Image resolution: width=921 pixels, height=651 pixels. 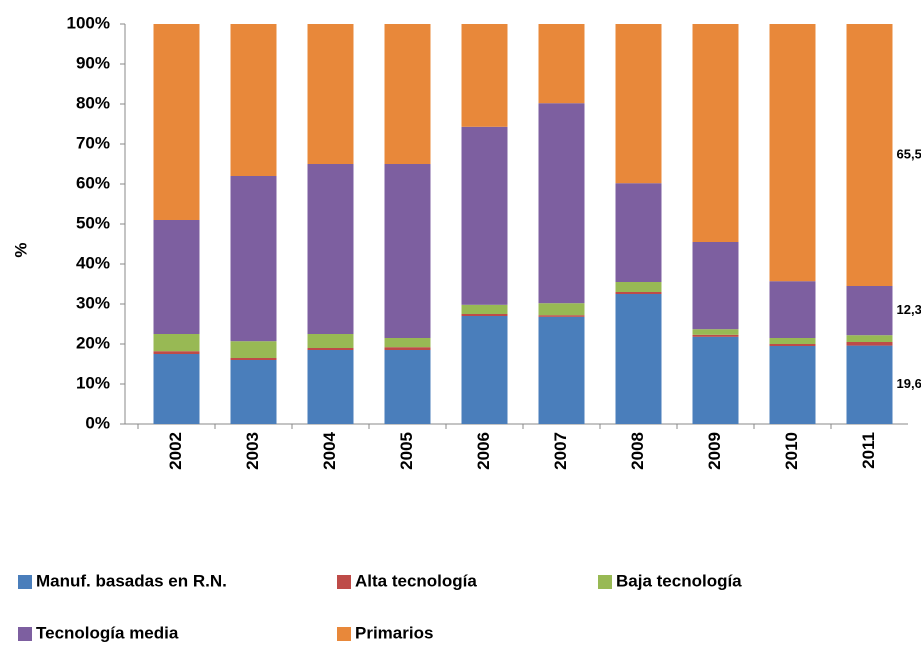 I want to click on data-label: 19,6, so click(x=909, y=383).